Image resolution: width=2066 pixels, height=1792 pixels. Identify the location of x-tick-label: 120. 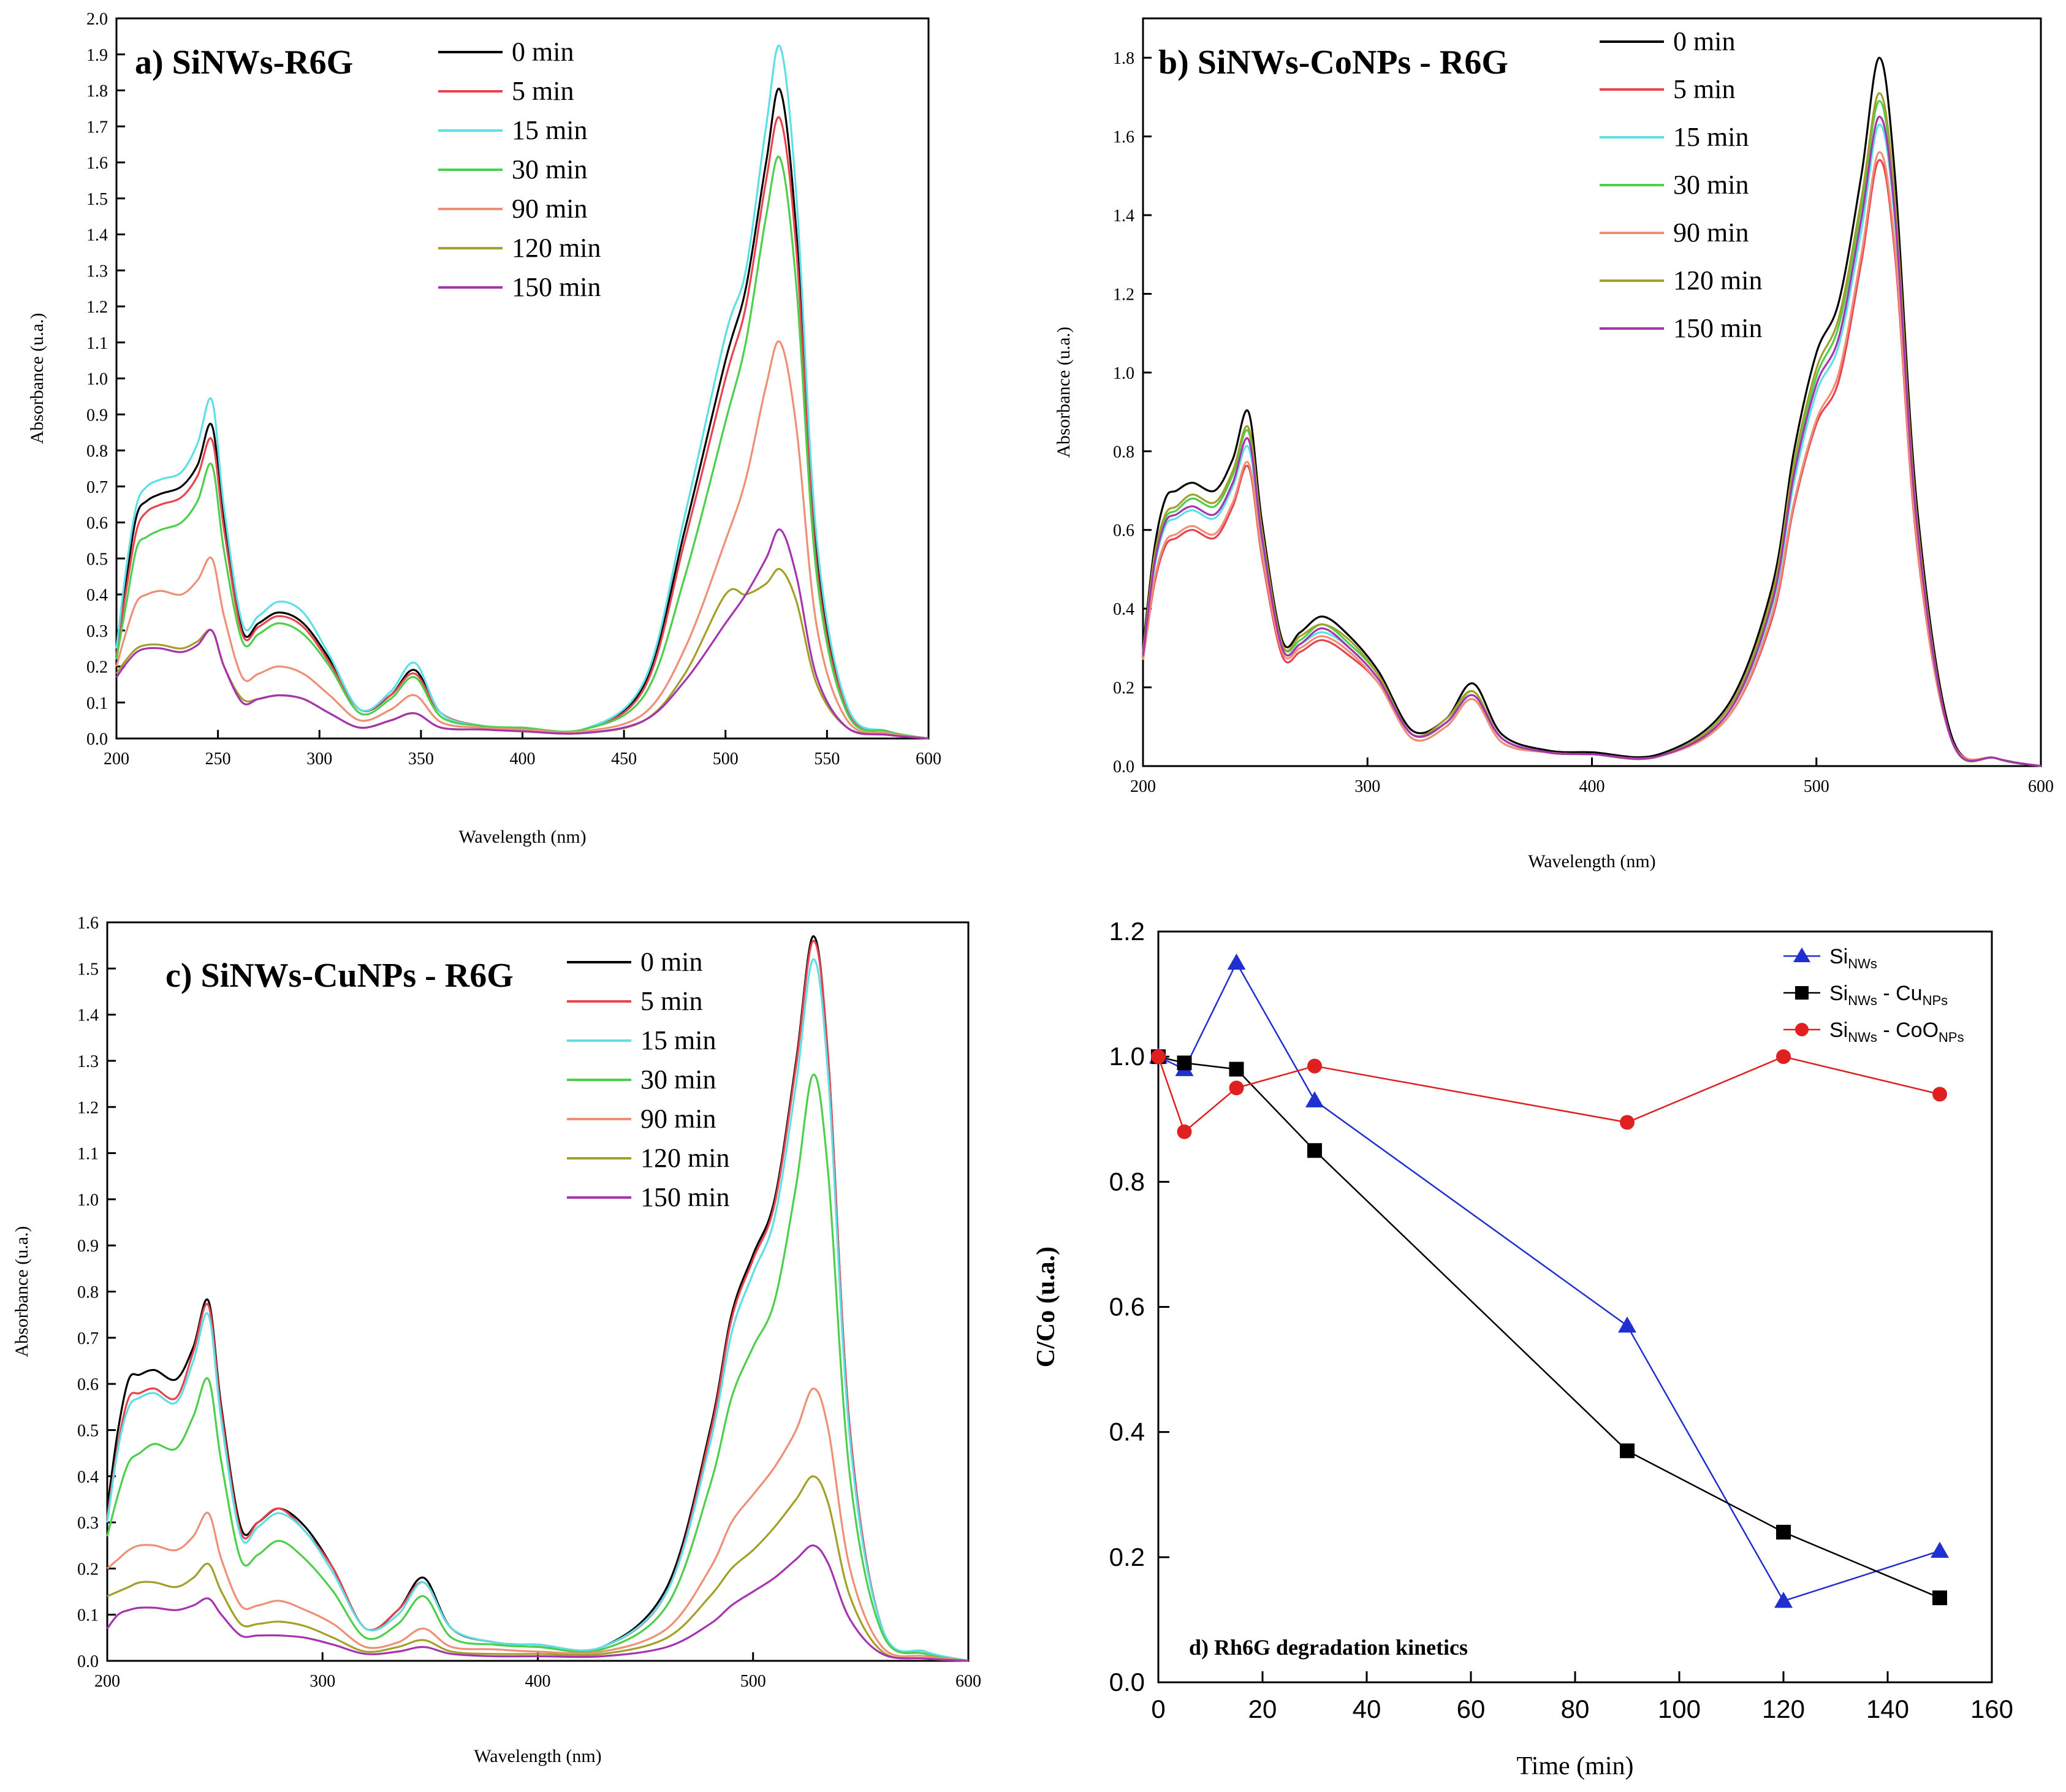
(1784, 1709).